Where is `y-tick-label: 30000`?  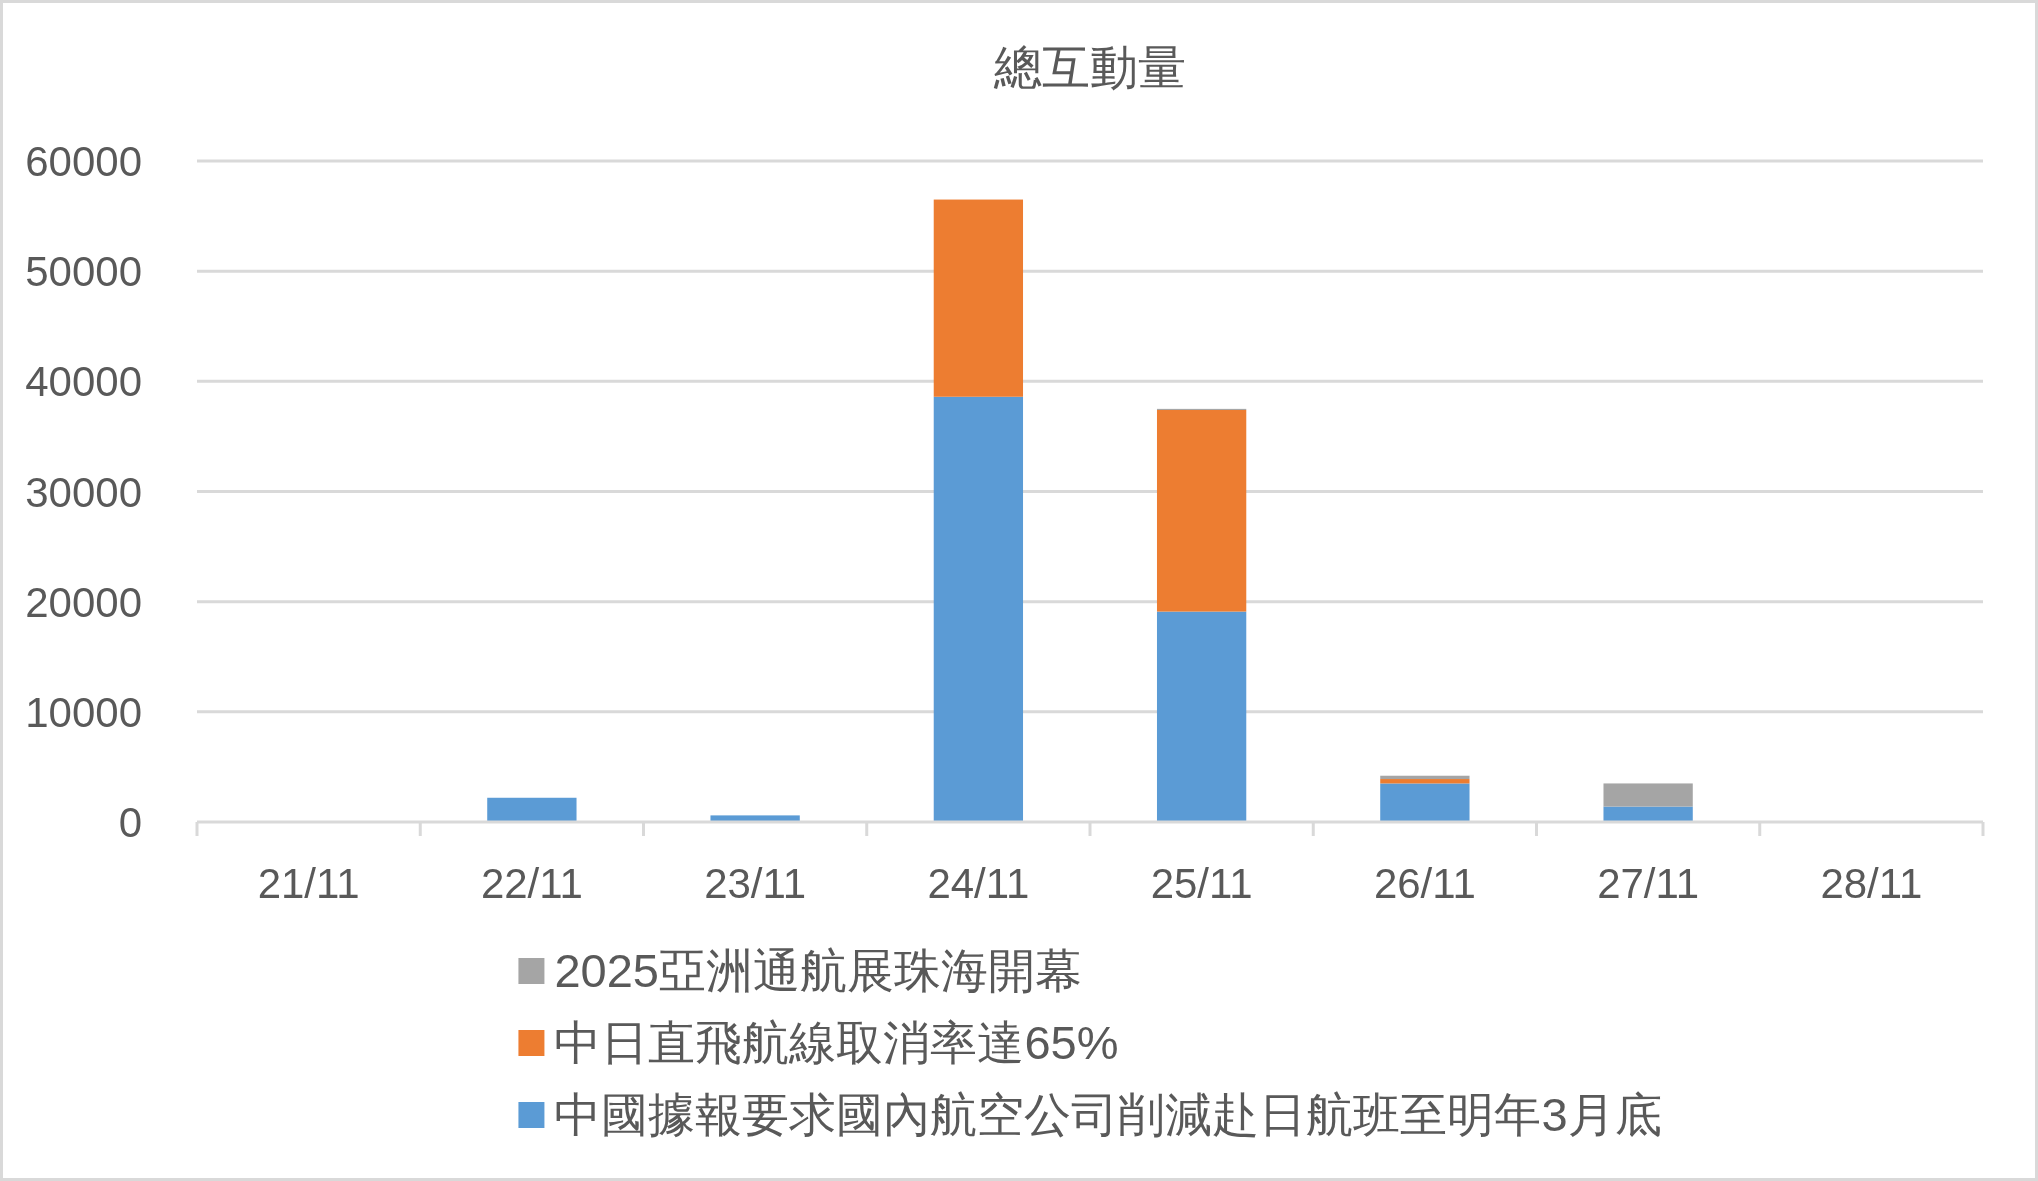 y-tick-label: 30000 is located at coordinates (83, 492).